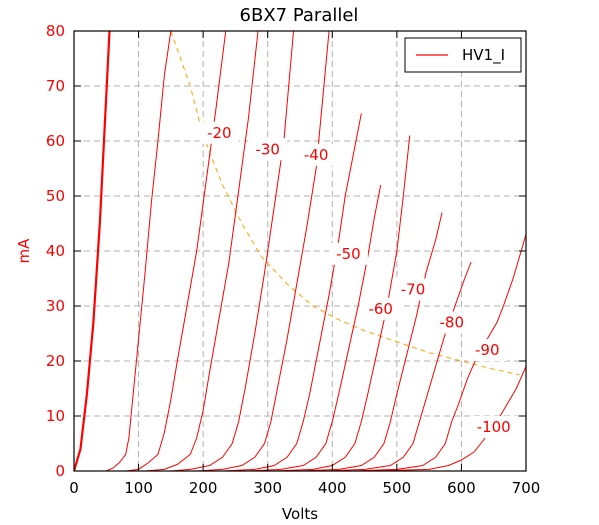  I want to click on curve-label: -40, so click(316, 155).